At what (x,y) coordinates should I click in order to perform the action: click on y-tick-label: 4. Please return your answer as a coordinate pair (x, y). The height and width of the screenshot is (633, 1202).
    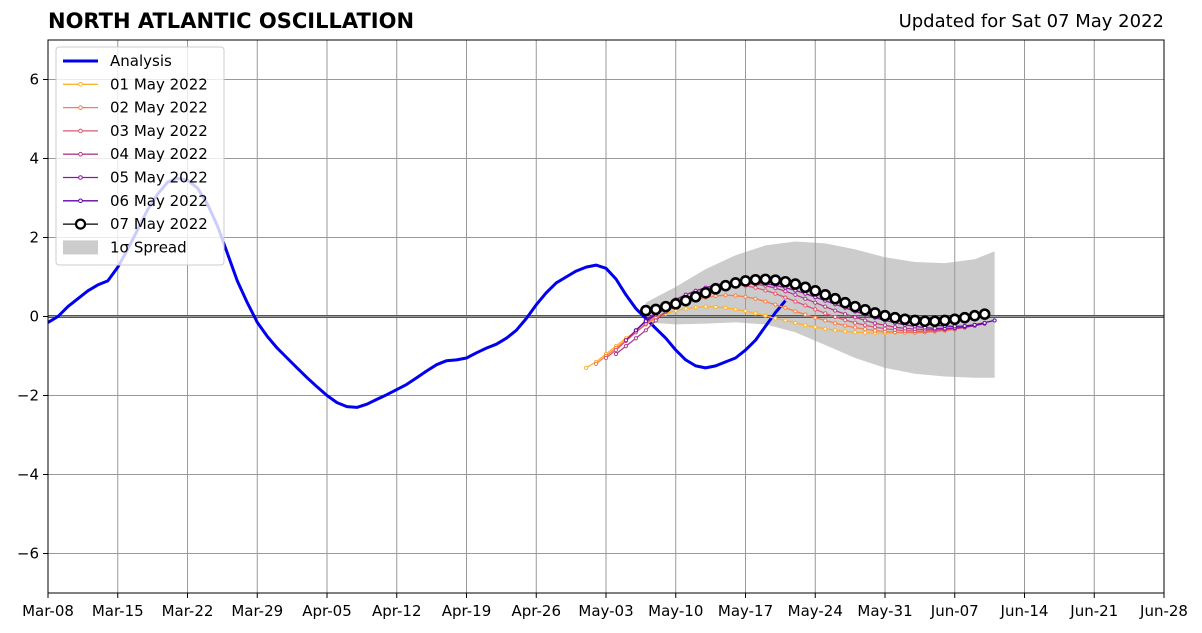
    Looking at the image, I should click on (34, 159).